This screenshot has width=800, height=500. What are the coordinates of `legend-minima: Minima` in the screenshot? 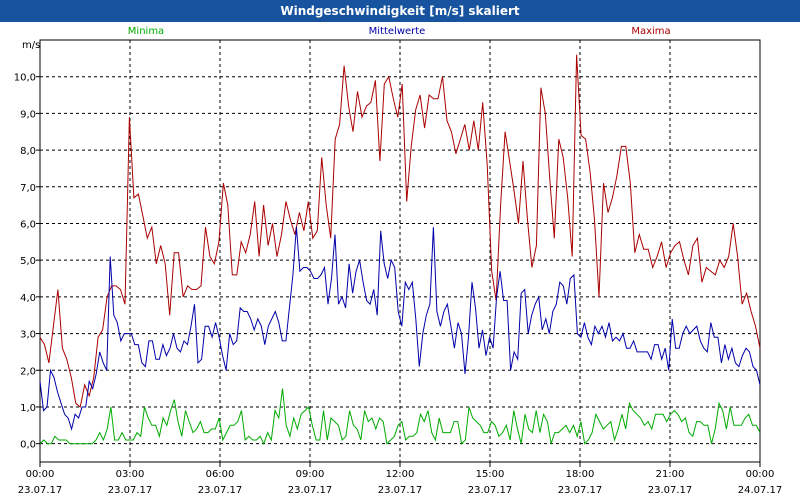 It's located at (146, 31).